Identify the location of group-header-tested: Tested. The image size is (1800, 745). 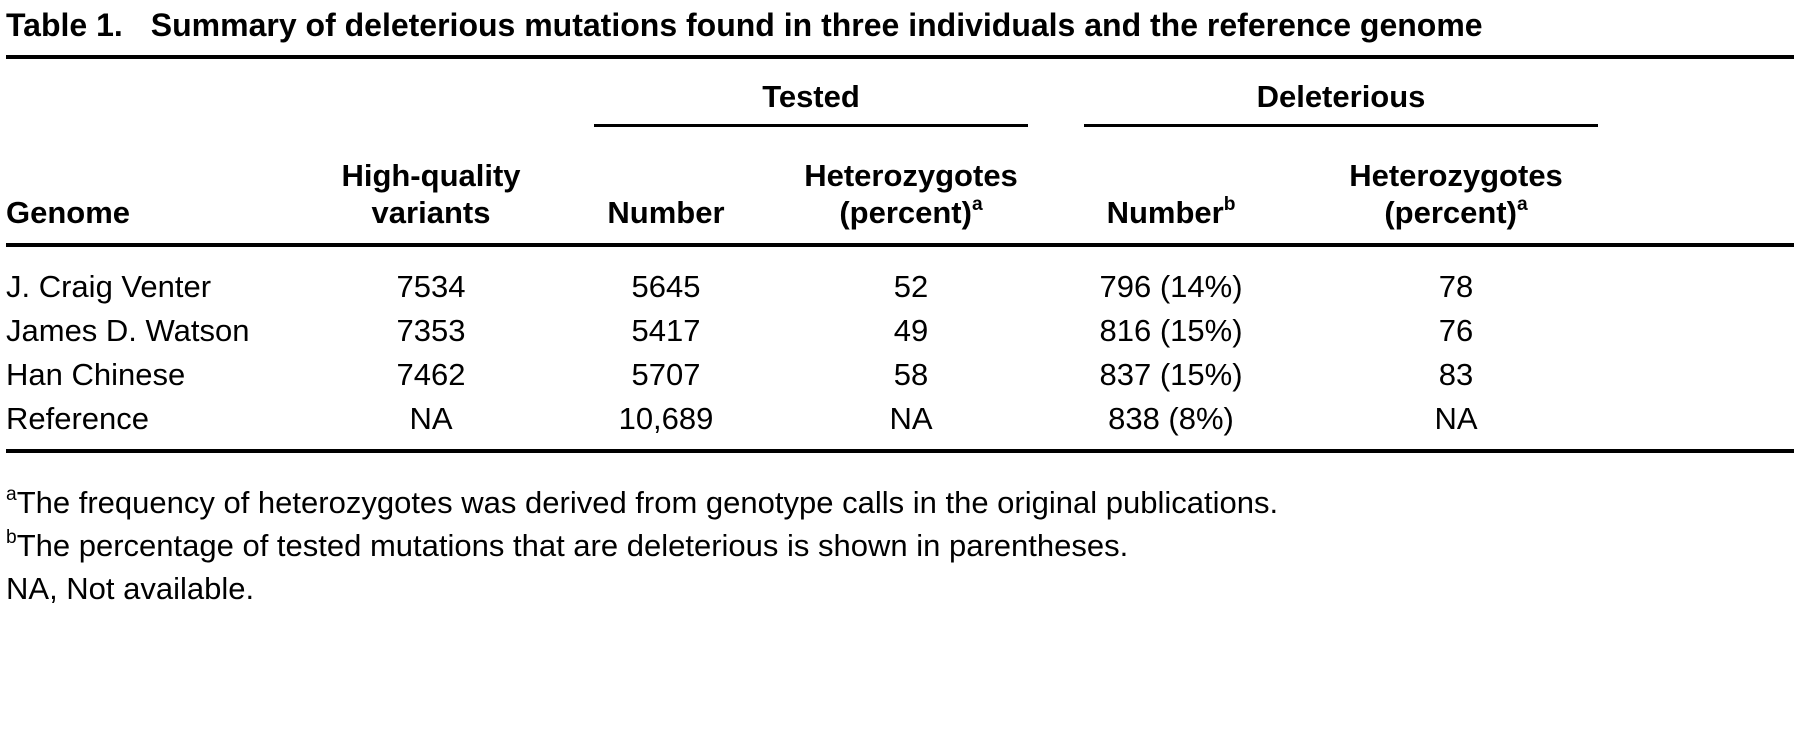
(811, 92).